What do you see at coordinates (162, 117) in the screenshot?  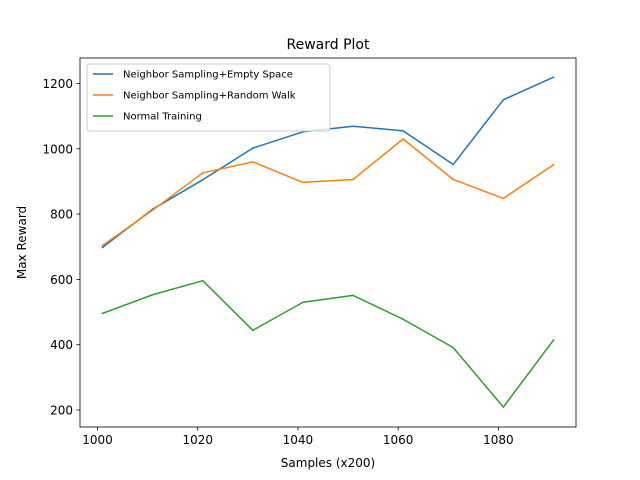 I see `legend-label-normal-training: Normal Training` at bounding box center [162, 117].